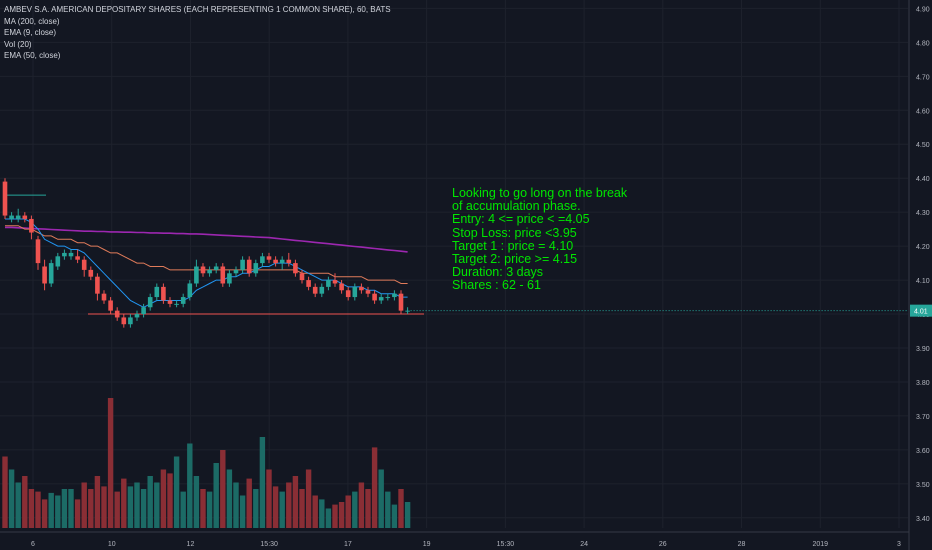  Describe the element at coordinates (820, 544) in the screenshot. I see `x-tick-label: 2019` at that location.